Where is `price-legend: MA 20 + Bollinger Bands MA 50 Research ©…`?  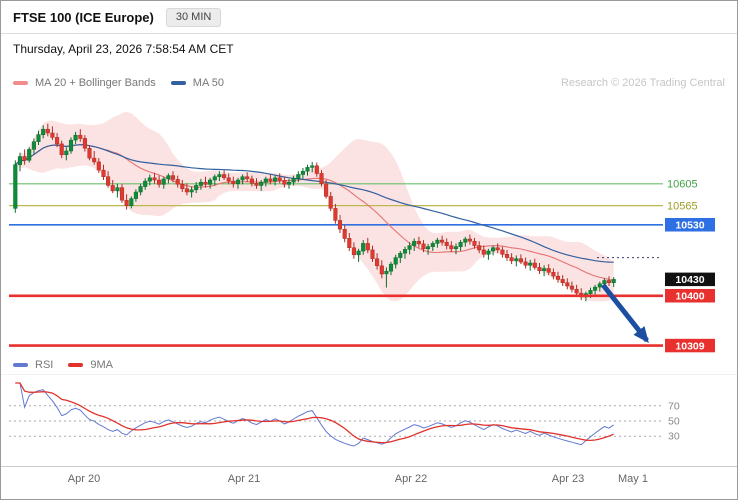 price-legend: MA 20 + Bollinger Bands MA 50 Research ©… is located at coordinates (369, 83).